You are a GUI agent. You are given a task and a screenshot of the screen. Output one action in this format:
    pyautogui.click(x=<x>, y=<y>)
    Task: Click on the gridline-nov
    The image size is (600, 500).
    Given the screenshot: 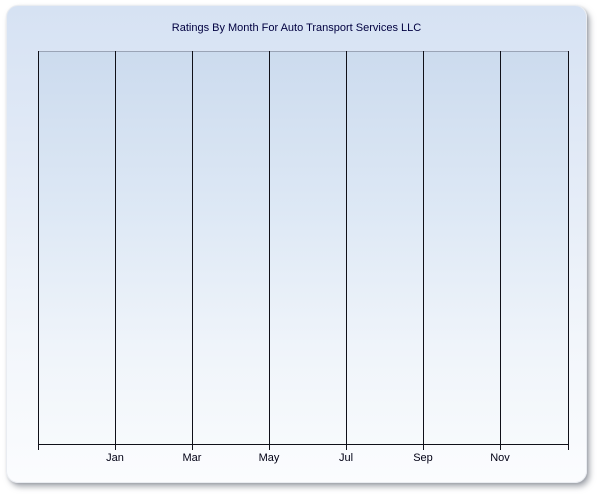 What is the action you would take?
    pyautogui.click(x=500, y=250)
    